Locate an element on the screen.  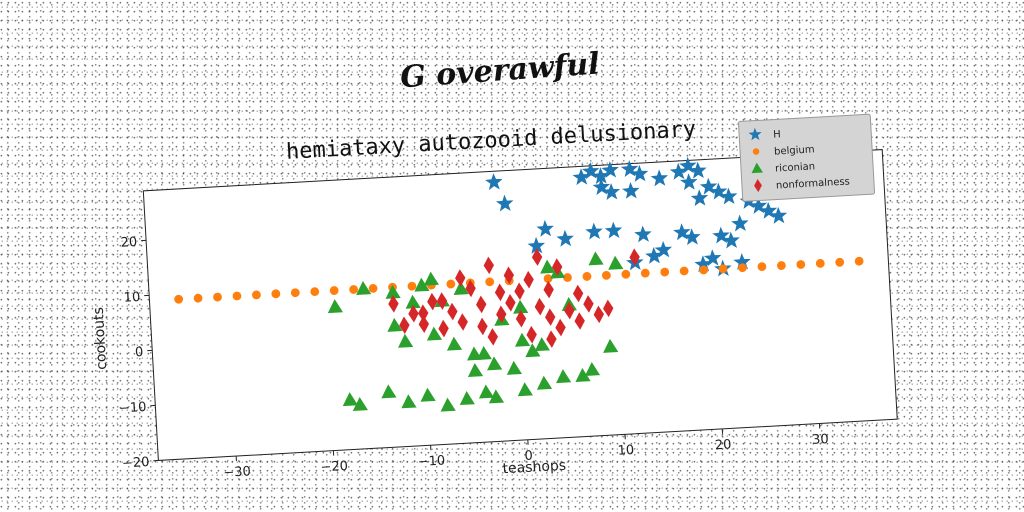
y-tick-label: 20 is located at coordinates (128, 243).